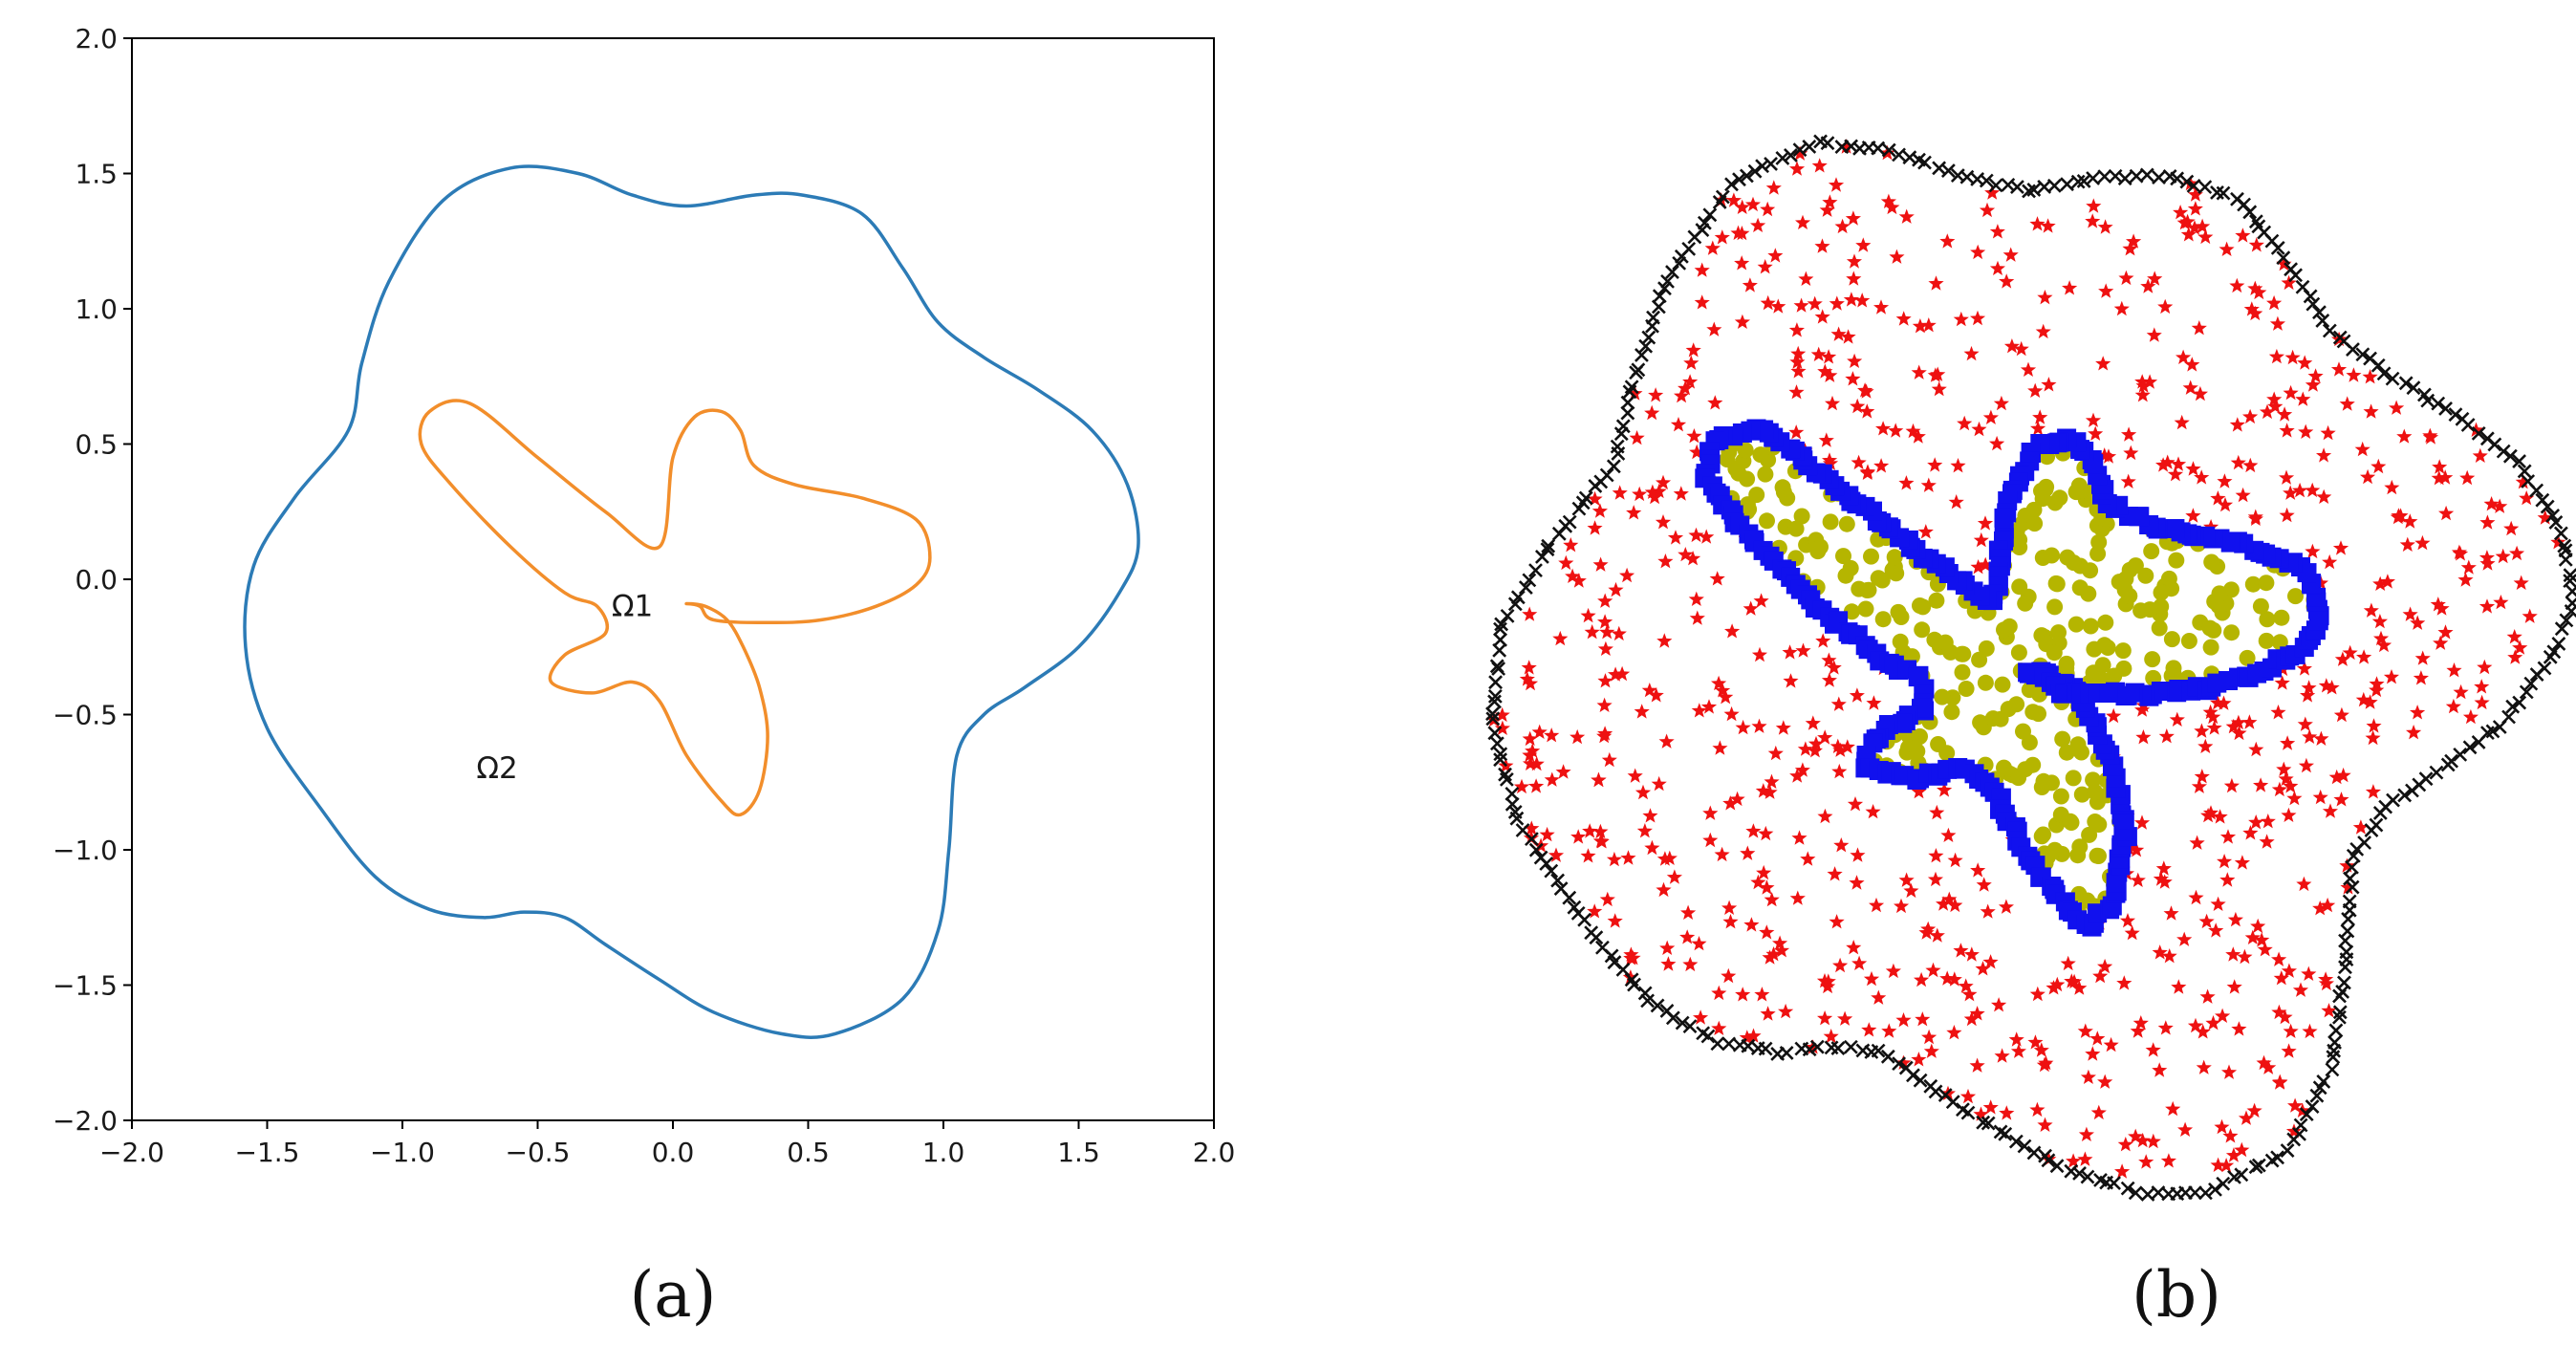 The height and width of the screenshot is (1367, 2576). Describe the element at coordinates (675, 608) in the screenshot. I see `interface-curve` at that location.